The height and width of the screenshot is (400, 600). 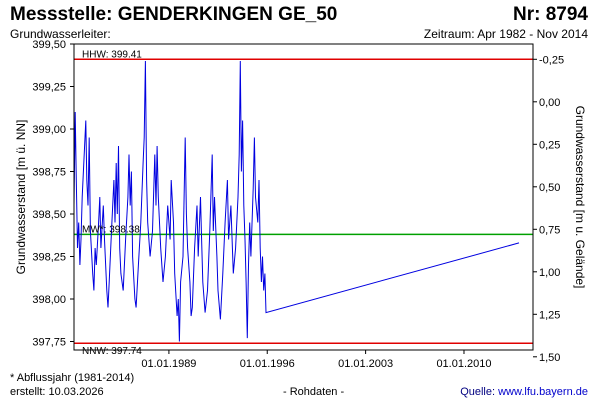 I want to click on period-label: Zeitraum: Apr 1982 - Nov 2014, so click(x=505, y=34).